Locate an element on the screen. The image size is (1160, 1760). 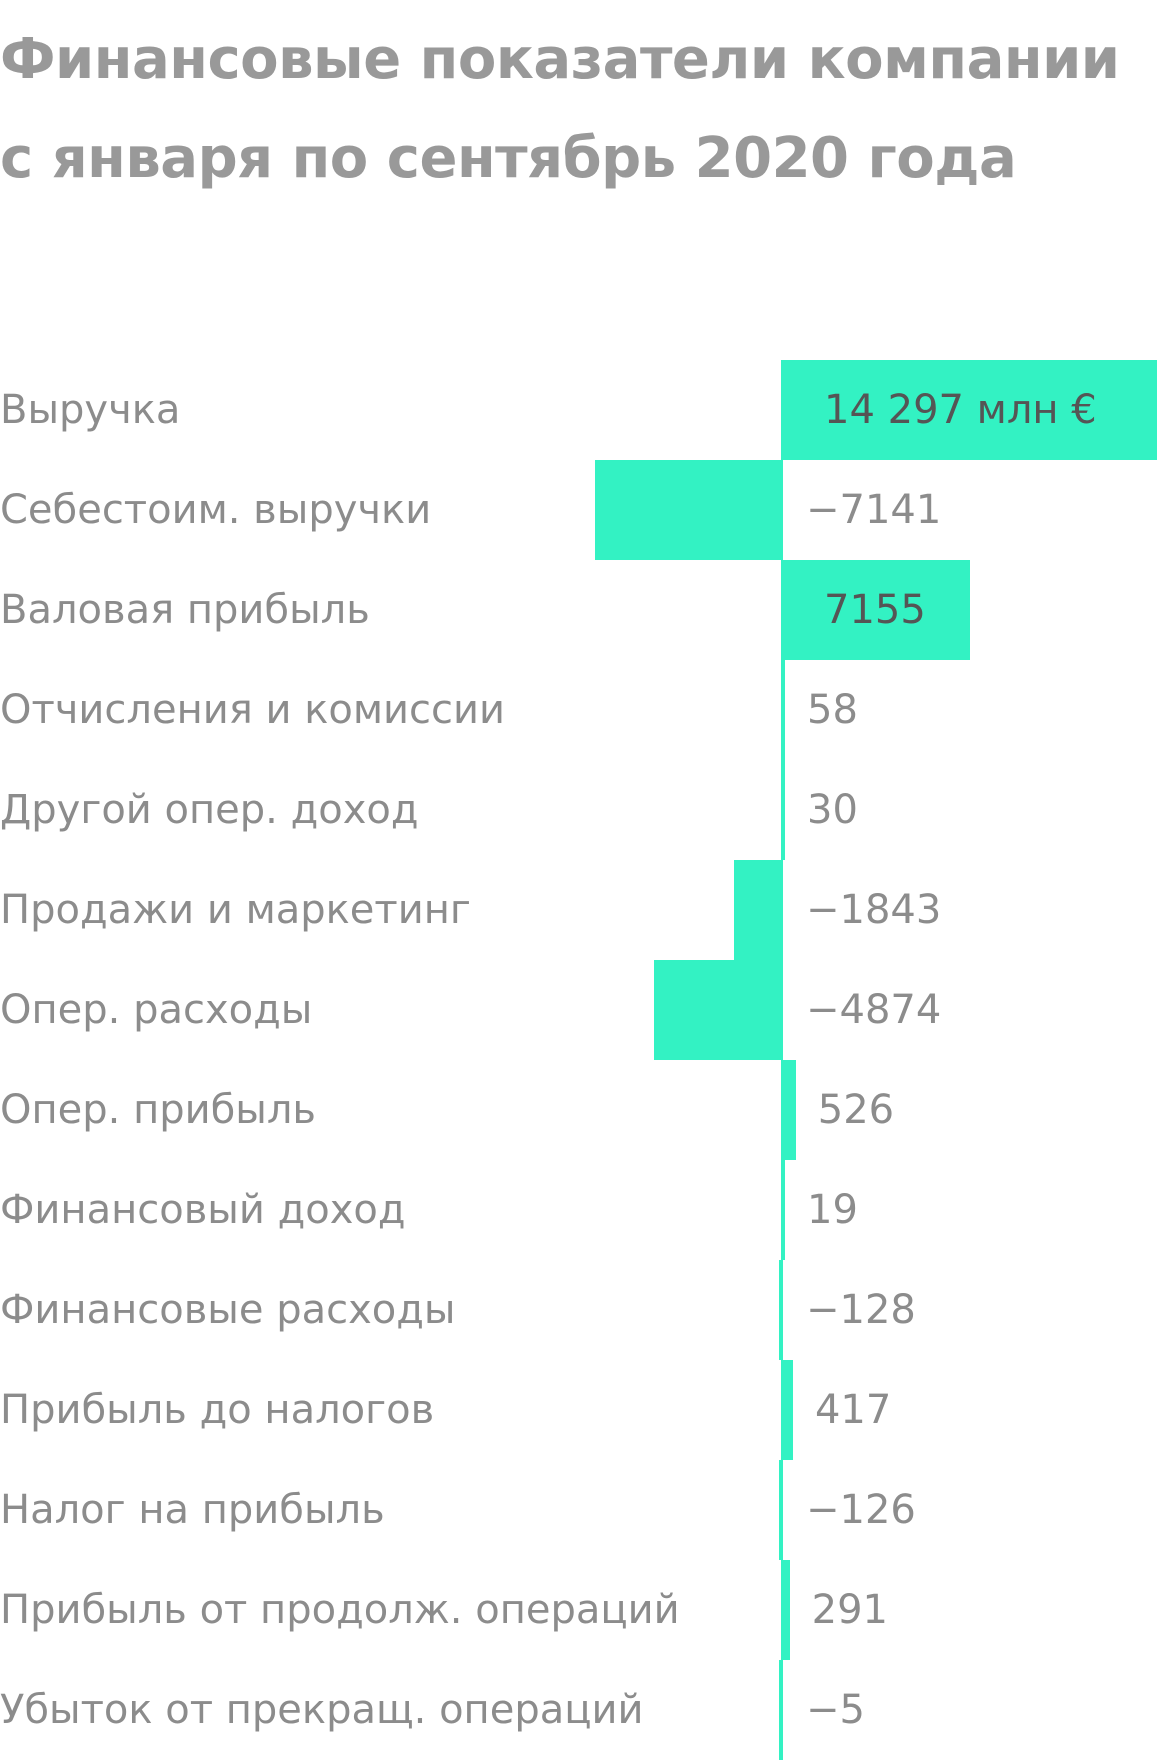
category-label: Себестоим. выручки is located at coordinates (216, 510).